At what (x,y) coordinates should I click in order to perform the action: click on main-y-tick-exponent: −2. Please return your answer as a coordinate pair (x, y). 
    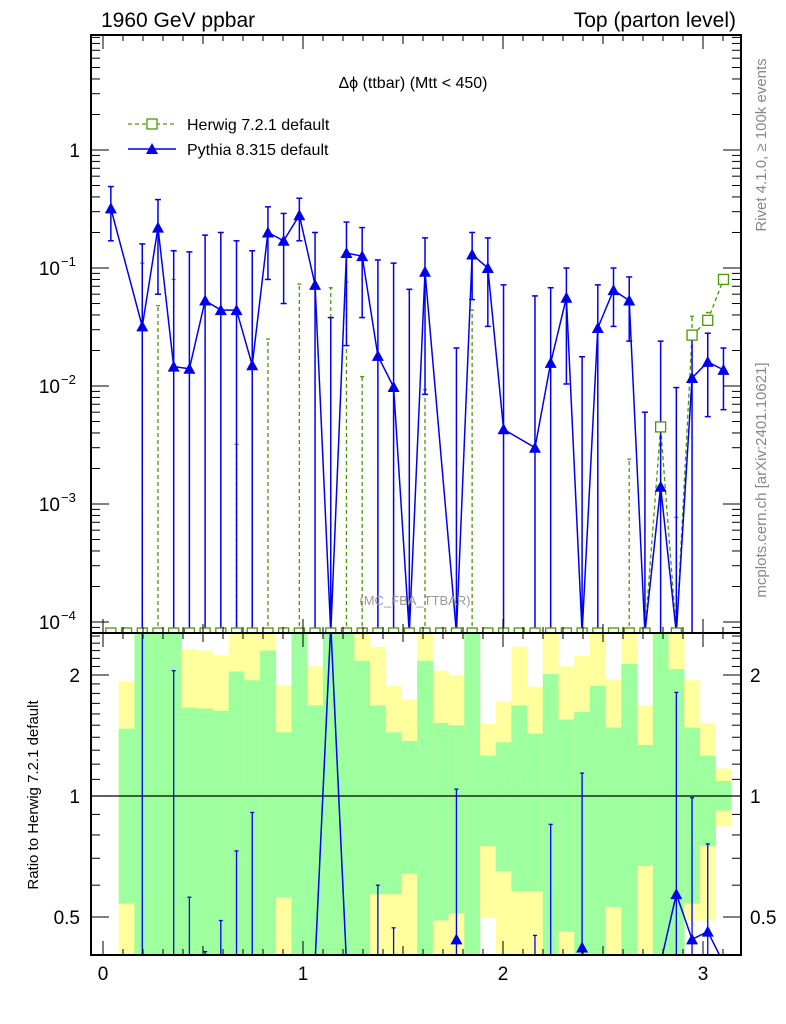
    Looking at the image, I should click on (68, 379).